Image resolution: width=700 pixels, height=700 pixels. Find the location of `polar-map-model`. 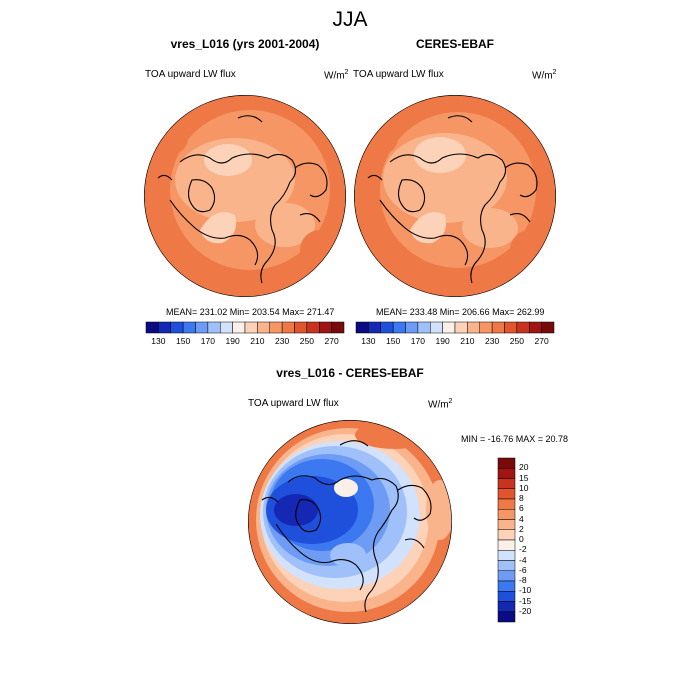

polar-map-model is located at coordinates (245, 196).